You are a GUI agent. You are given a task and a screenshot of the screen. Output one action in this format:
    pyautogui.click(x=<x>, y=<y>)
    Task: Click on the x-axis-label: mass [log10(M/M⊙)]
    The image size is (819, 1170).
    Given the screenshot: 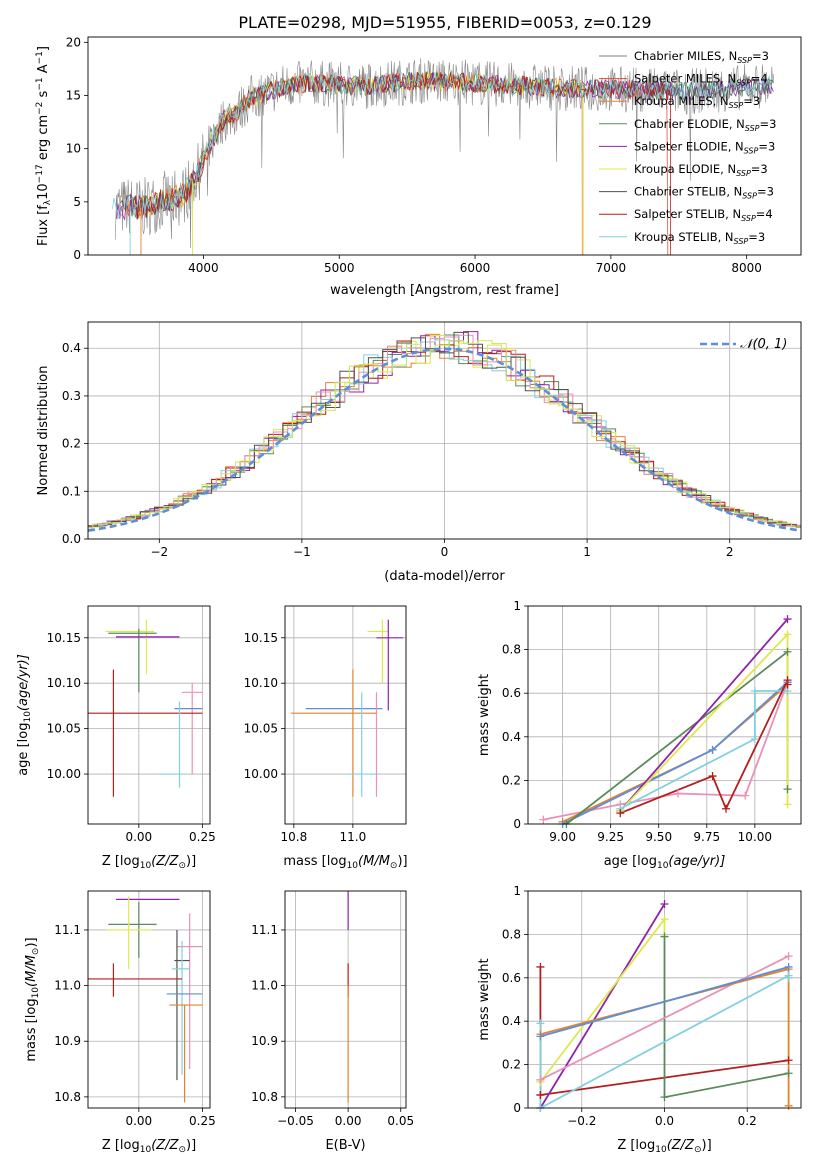 What is the action you would take?
    pyautogui.click(x=345, y=862)
    